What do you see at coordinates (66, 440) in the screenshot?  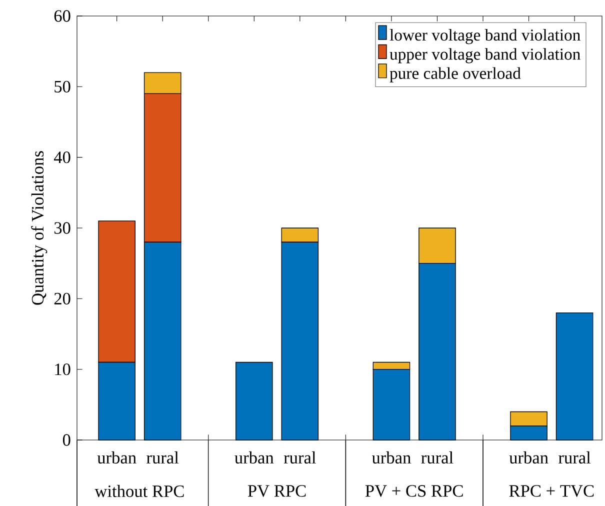 I see `y-tick-label: 0` at bounding box center [66, 440].